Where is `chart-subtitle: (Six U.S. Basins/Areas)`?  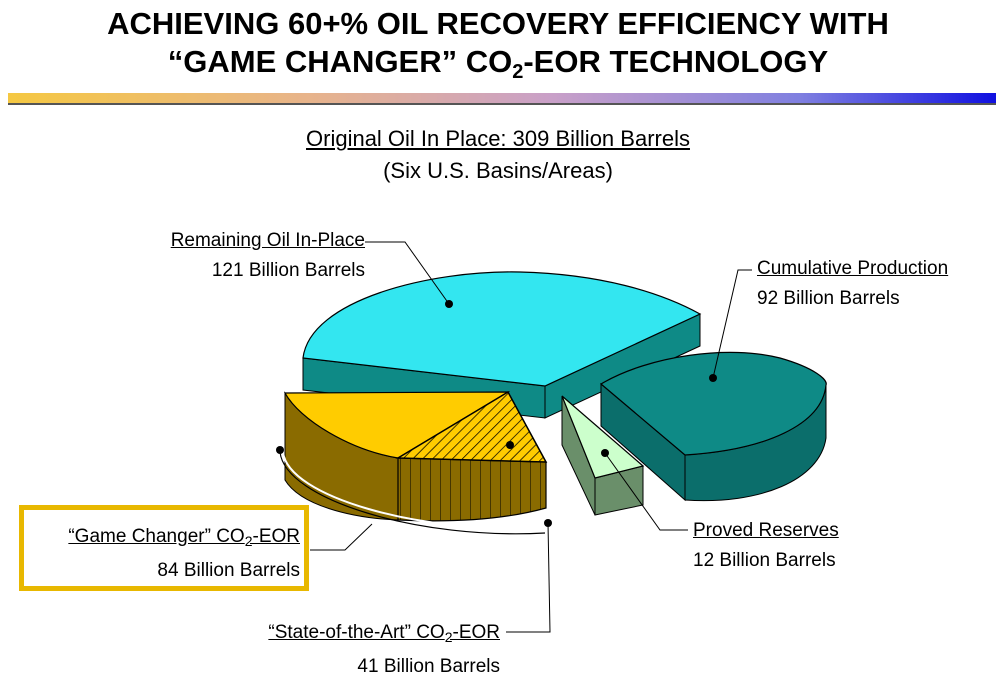
chart-subtitle: (Six U.S. Basins/Areas) is located at coordinates (498, 170).